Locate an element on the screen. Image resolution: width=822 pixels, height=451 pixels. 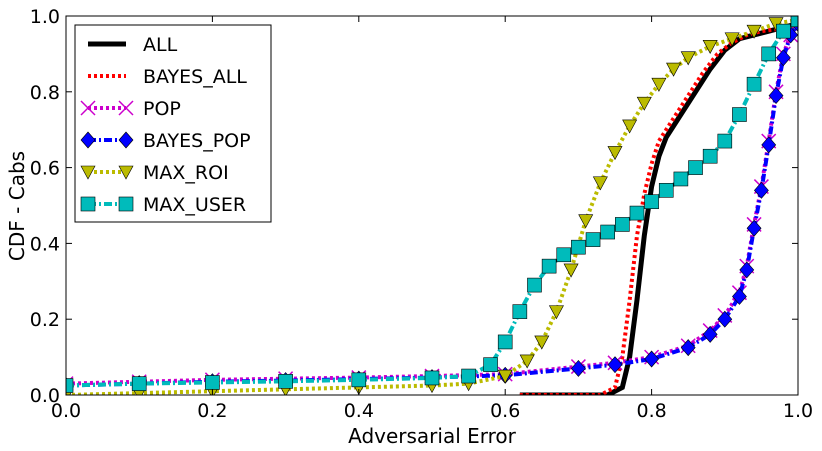
legend-item-max-user: MAX_USER is located at coordinates (163, 205).